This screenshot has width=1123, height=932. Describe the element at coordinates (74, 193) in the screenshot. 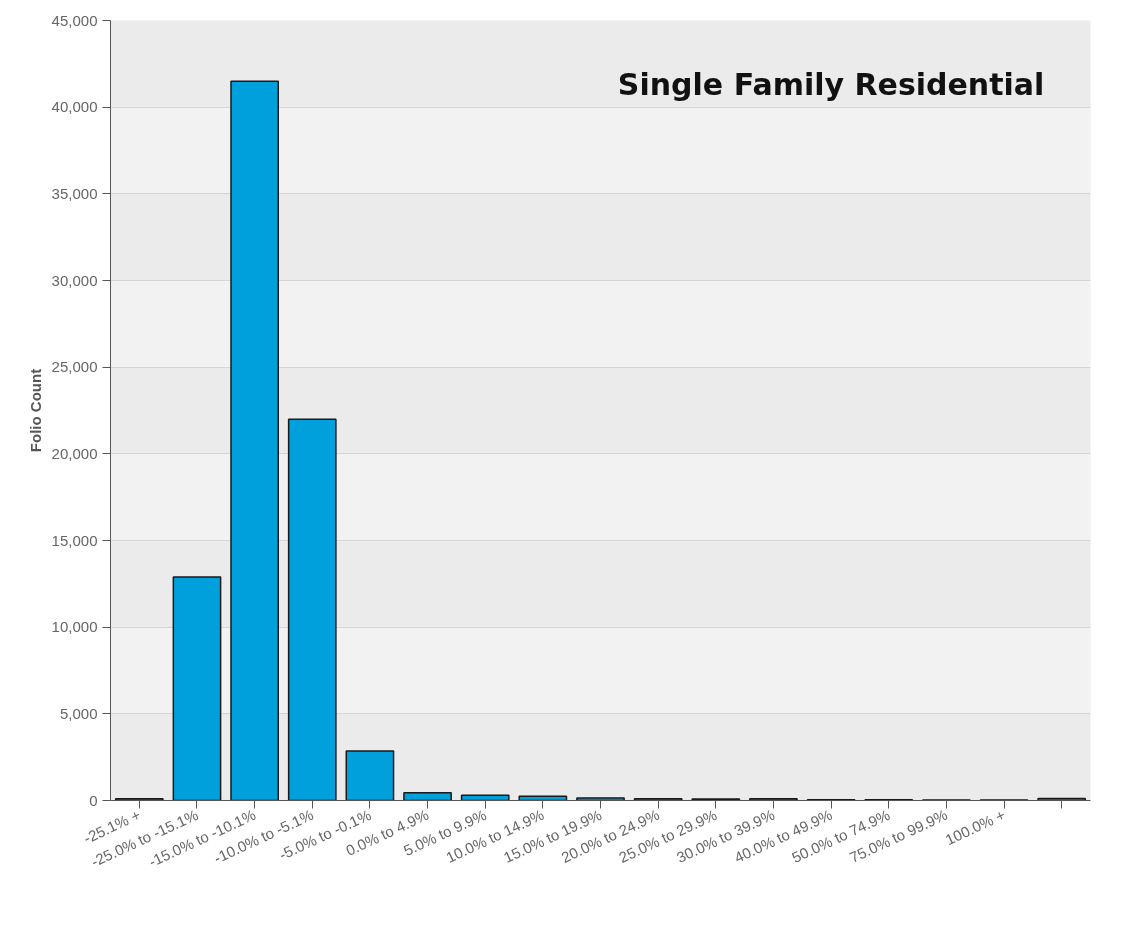

I see `y-tick-label: 35,000` at that location.